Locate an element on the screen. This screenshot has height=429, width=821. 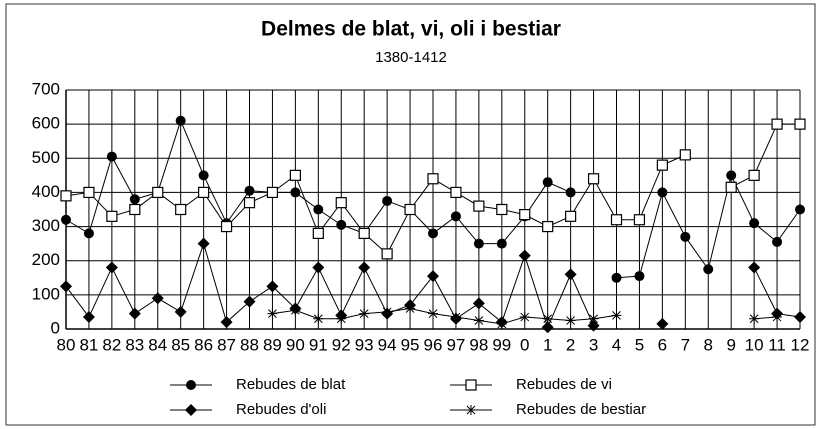
x-tick-label: 7 is located at coordinates (685, 344).